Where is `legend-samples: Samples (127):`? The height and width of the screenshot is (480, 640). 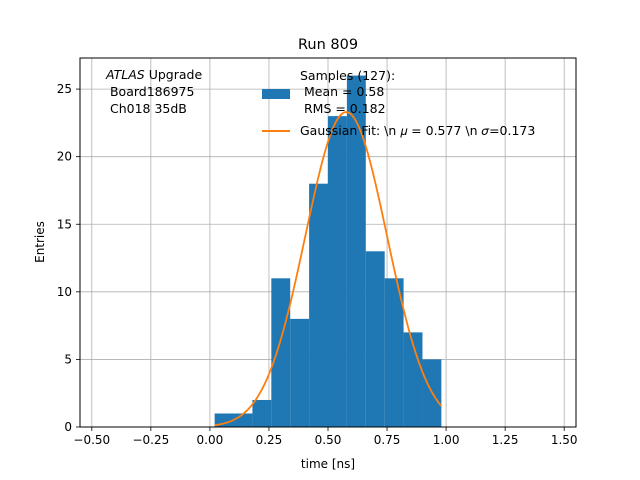 legend-samples: Samples (127): is located at coordinates (347, 75).